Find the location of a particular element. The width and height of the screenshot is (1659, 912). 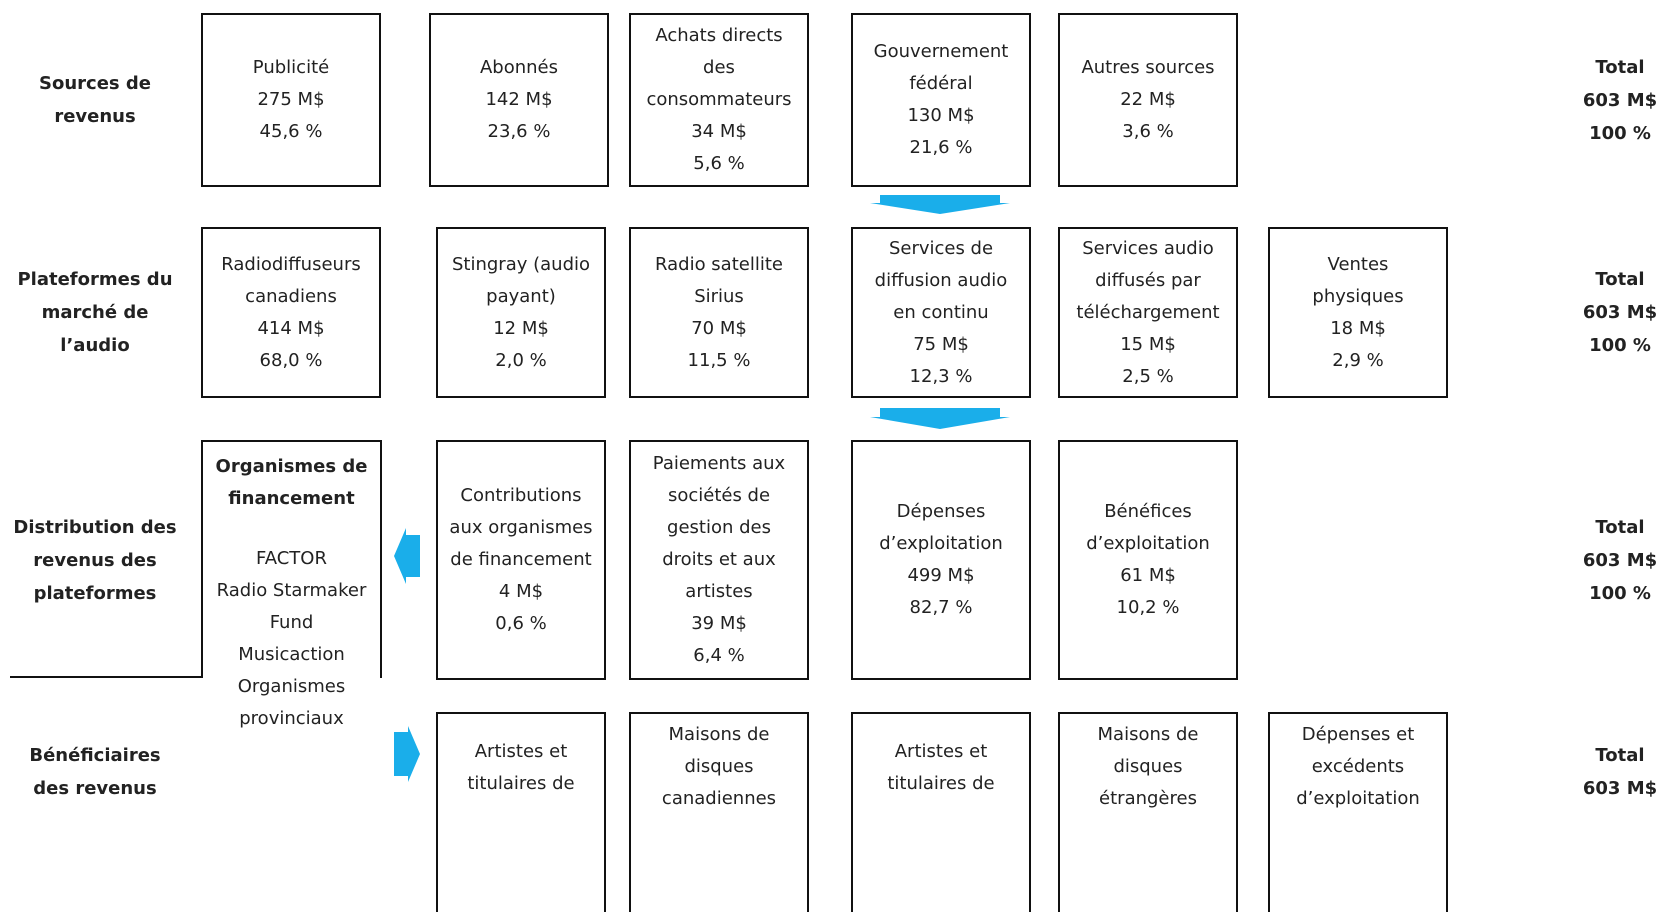

box-share: 10,2 % is located at coordinates (1148, 607).